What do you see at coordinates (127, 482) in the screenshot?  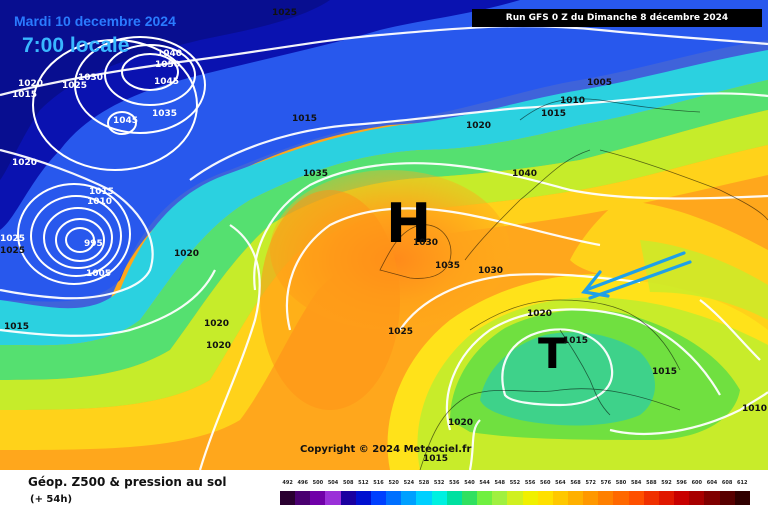 I see `map-title: Géop. Z500 & pression au sol` at bounding box center [127, 482].